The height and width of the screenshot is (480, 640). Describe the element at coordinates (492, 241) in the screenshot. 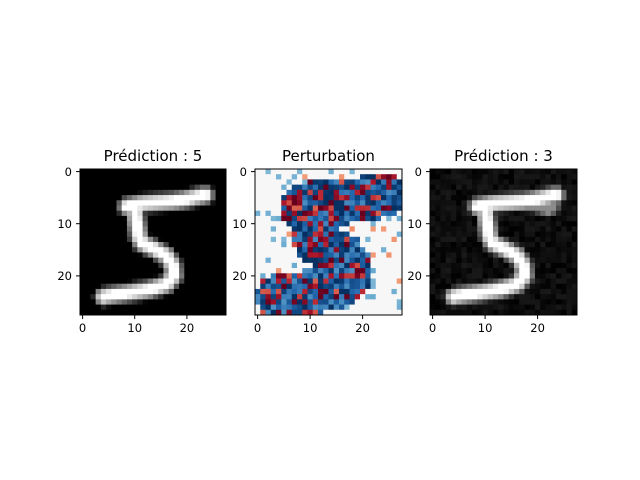

I see `panel-adversarial: Prédiction : 3 0 10 20 0 10 20` at that location.